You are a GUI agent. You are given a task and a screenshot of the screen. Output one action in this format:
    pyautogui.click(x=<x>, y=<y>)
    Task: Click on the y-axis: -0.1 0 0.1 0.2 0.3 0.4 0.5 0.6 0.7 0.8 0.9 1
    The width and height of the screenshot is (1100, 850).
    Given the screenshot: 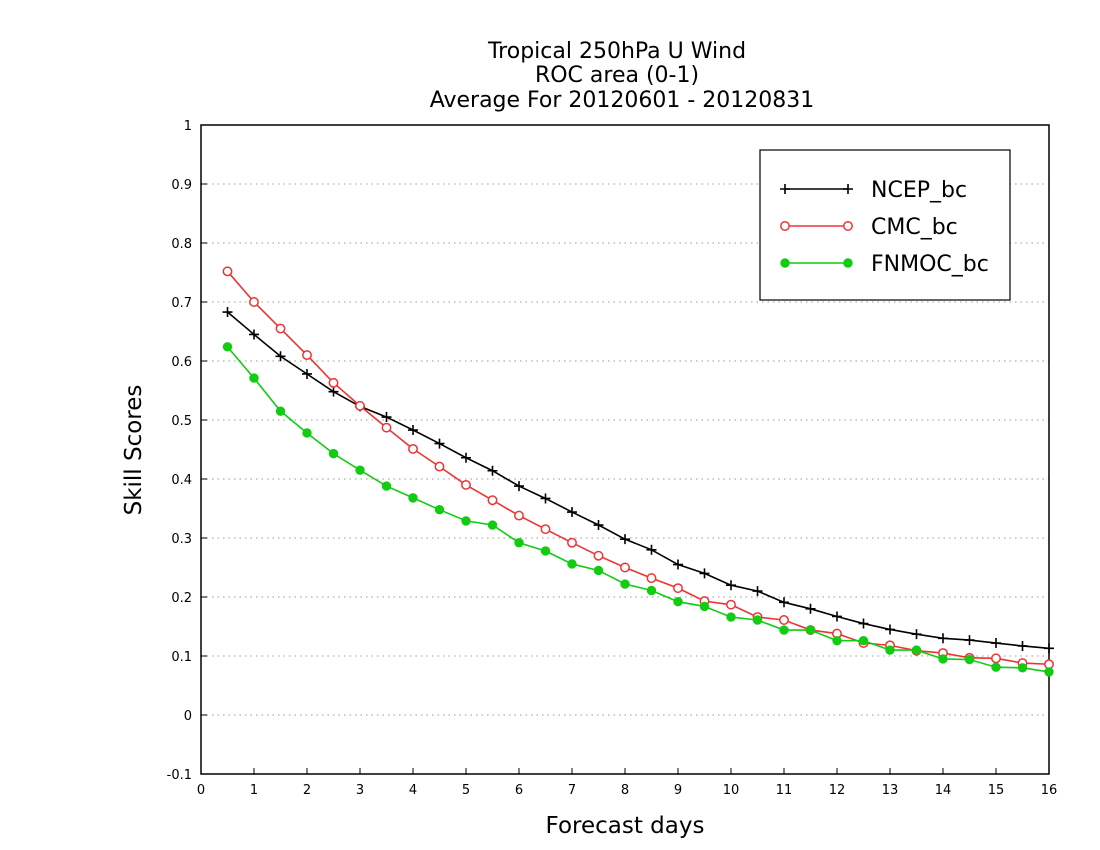 What is the action you would take?
    pyautogui.click(x=187, y=451)
    